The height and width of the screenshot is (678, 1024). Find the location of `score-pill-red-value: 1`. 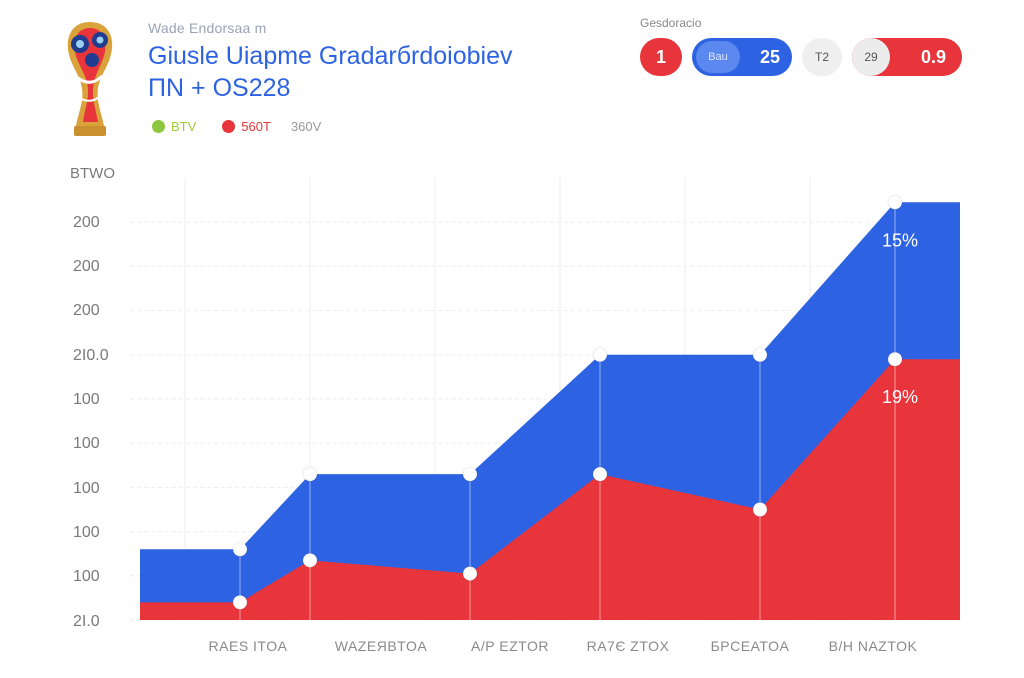

score-pill-red-value: 1 is located at coordinates (660, 56).